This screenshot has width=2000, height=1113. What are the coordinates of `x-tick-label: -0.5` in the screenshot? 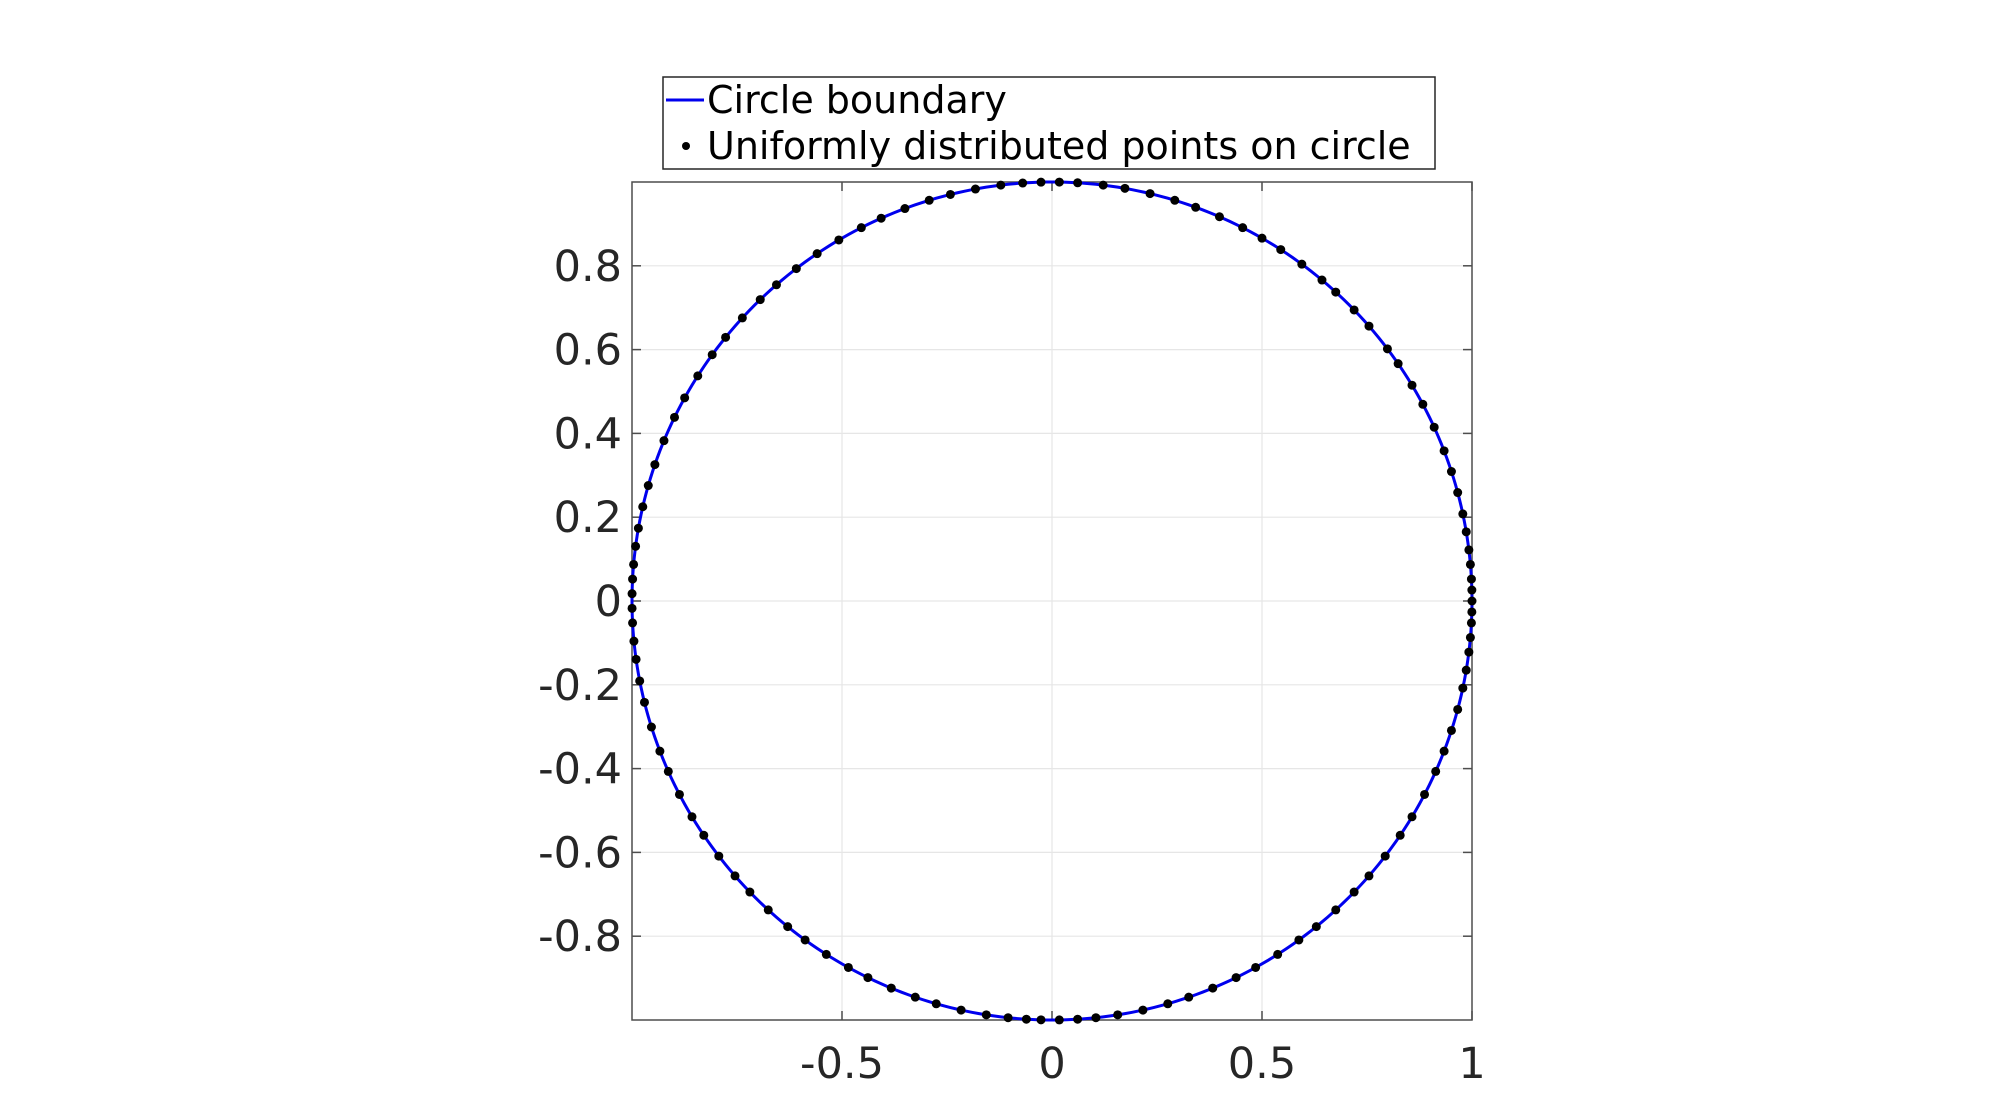 It's located at (842, 1064).